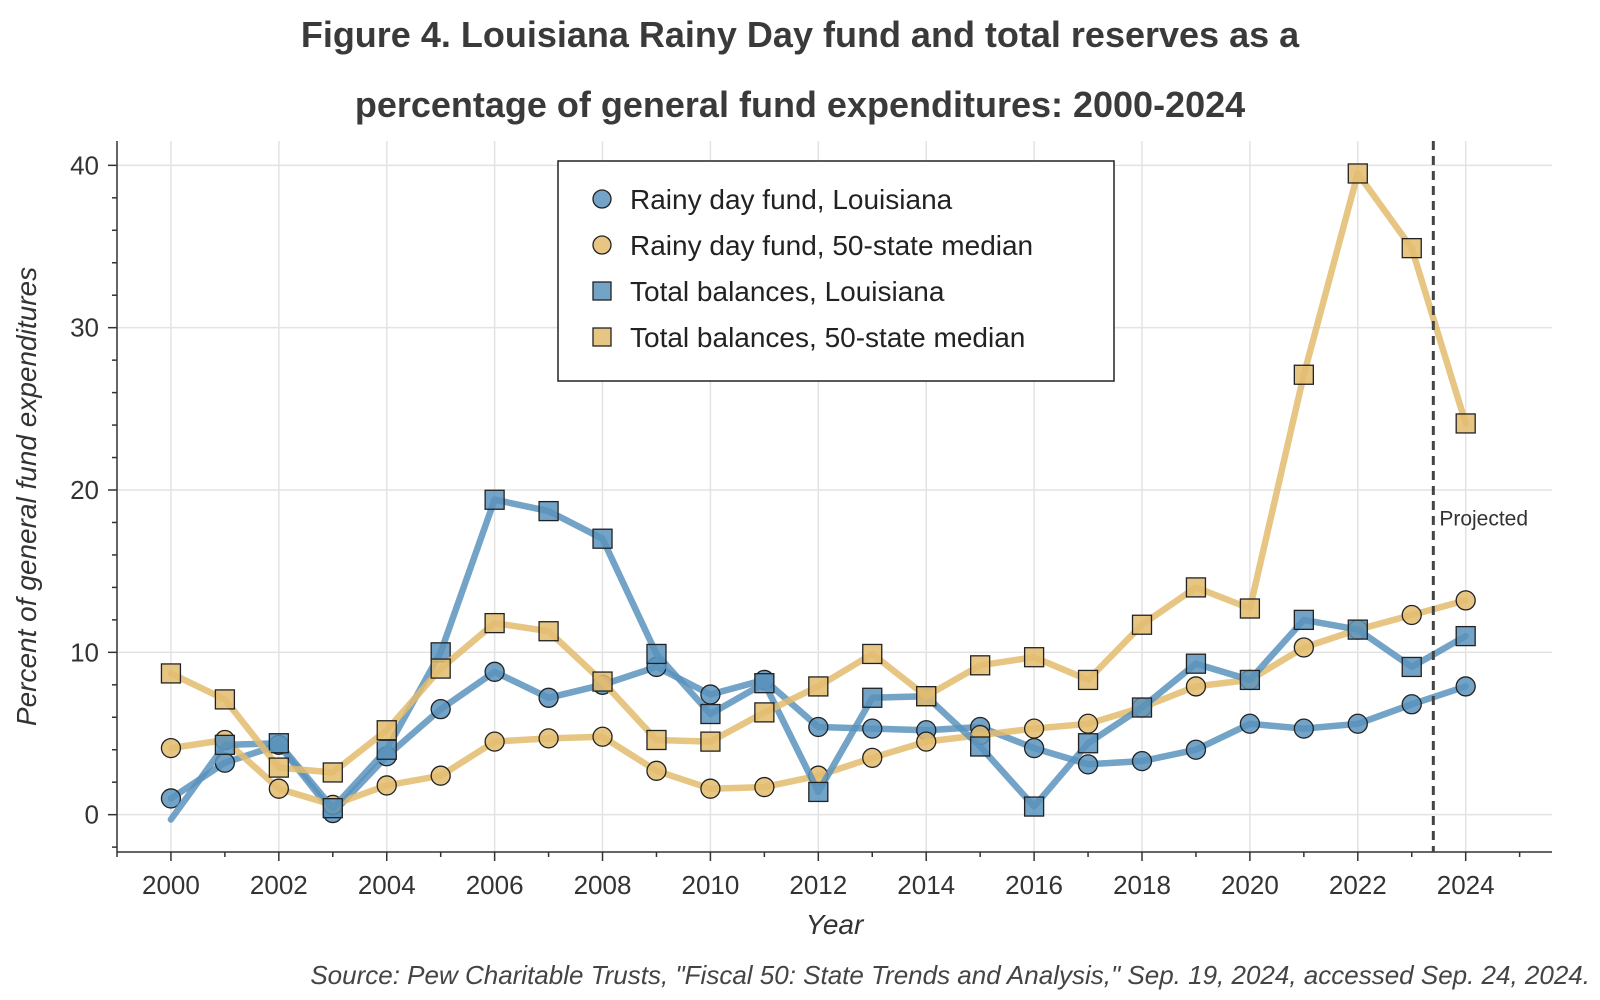 The height and width of the screenshot is (1000, 1600). I want to click on x-tick-label: 2018, so click(1142, 885).